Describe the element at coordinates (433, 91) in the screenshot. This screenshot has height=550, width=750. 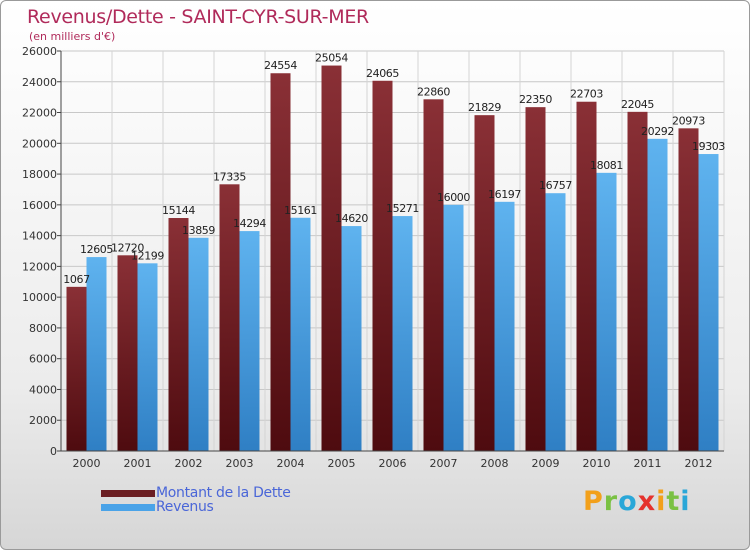
I see `data-label-dette: 22860` at that location.